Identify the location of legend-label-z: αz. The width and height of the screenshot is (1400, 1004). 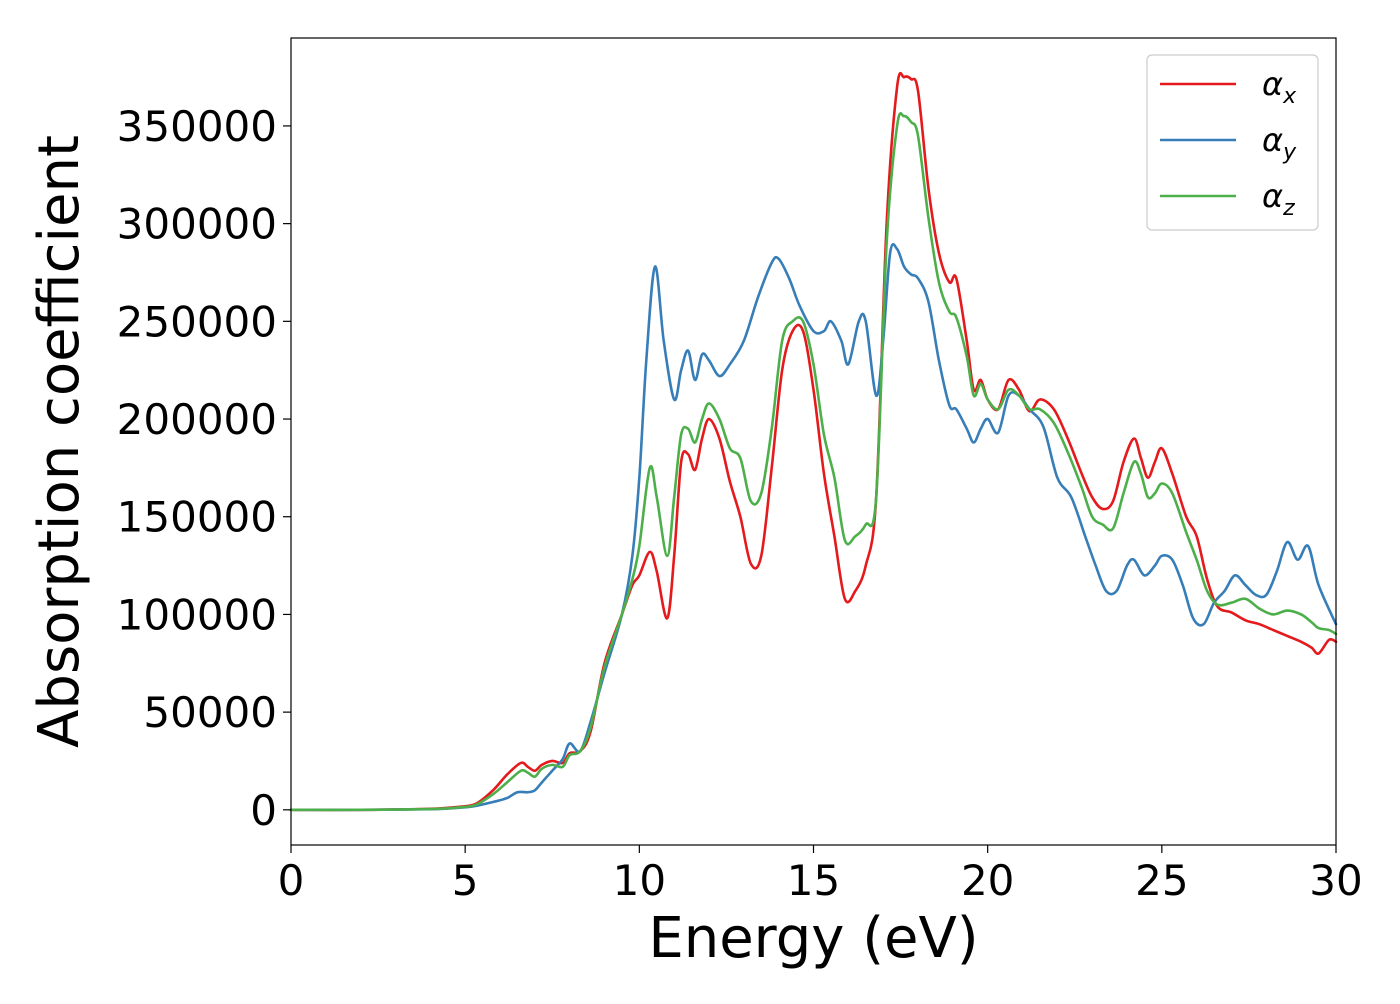
(1278, 199).